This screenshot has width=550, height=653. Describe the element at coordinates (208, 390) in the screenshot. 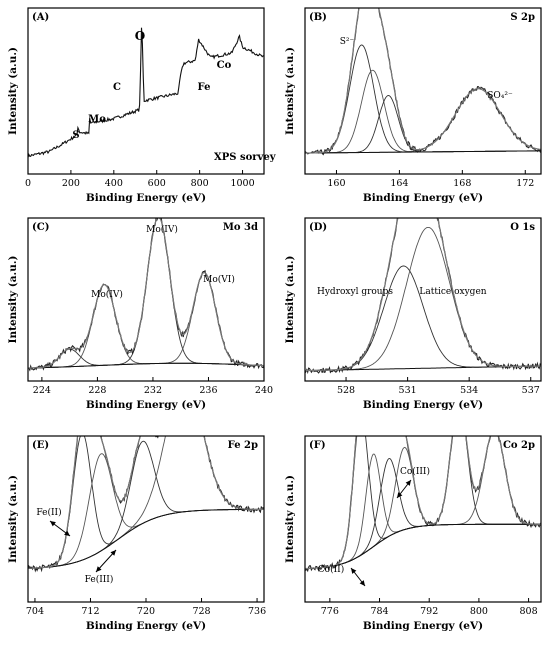

I see `x-tick-label: 236` at that location.